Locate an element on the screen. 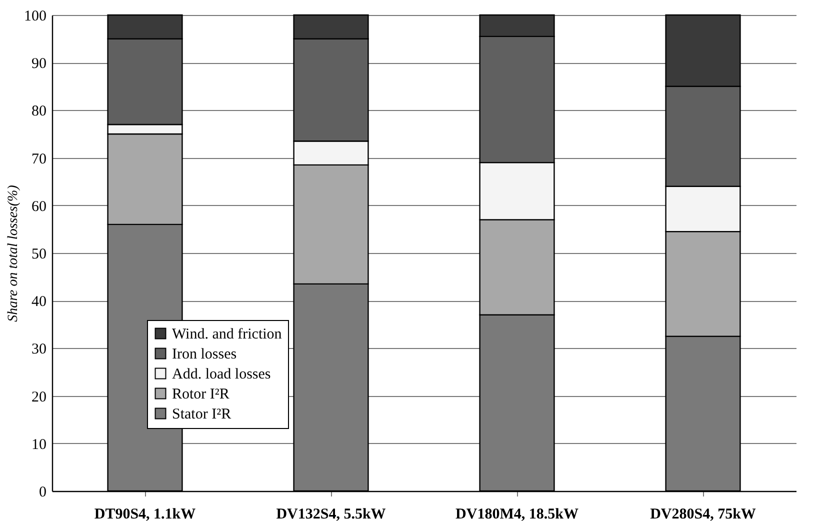  x-tick-label: DV180M4, 18.5kW is located at coordinates (517, 513).